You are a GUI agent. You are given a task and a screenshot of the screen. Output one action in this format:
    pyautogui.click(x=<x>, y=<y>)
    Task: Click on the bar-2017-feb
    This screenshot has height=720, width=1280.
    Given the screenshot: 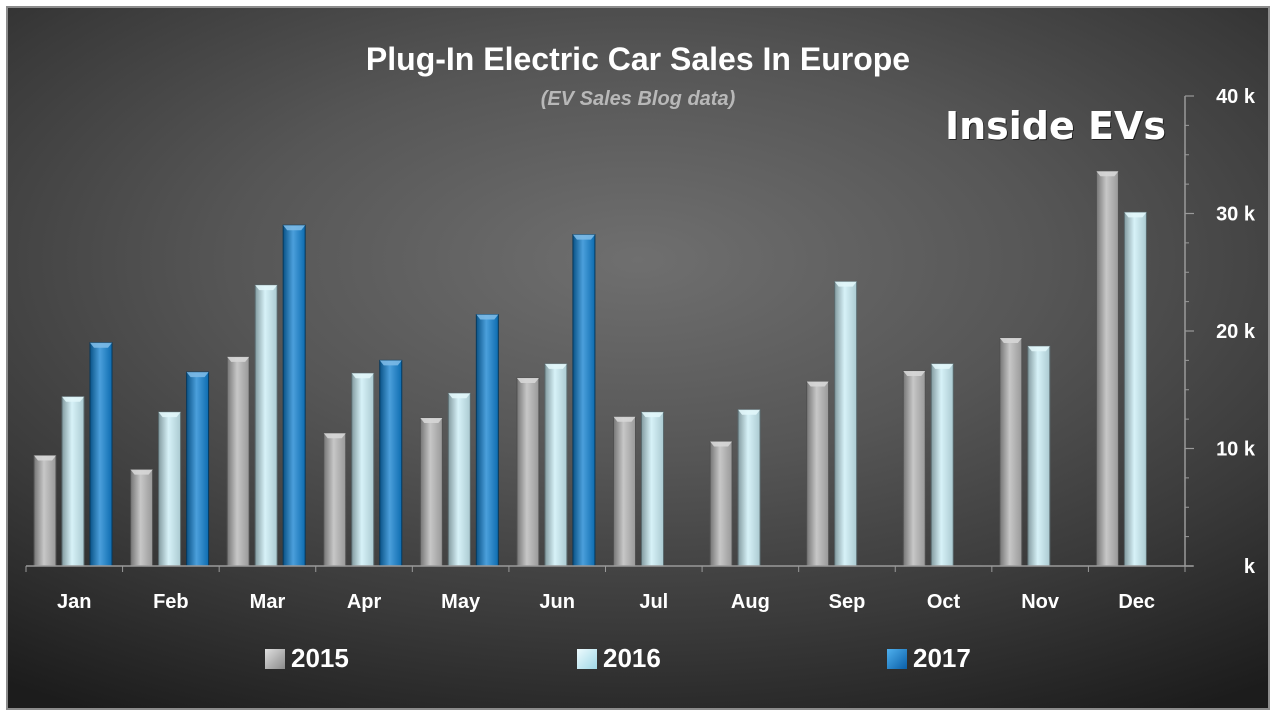 What is the action you would take?
    pyautogui.click(x=198, y=469)
    